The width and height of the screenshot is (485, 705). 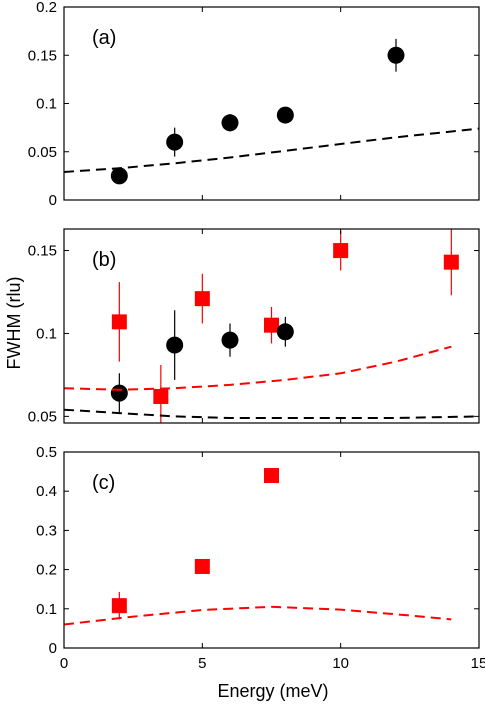 What do you see at coordinates (103, 483) in the screenshot?
I see `panel-label: (c)` at bounding box center [103, 483].